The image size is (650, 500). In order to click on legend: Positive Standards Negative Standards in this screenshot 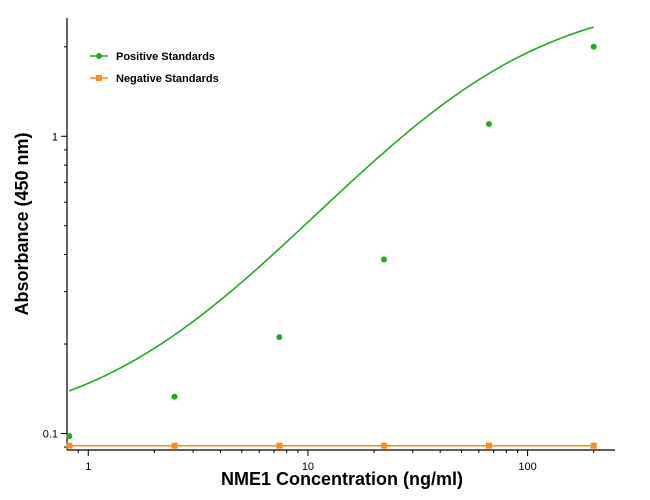, I will do `click(154, 68)`.